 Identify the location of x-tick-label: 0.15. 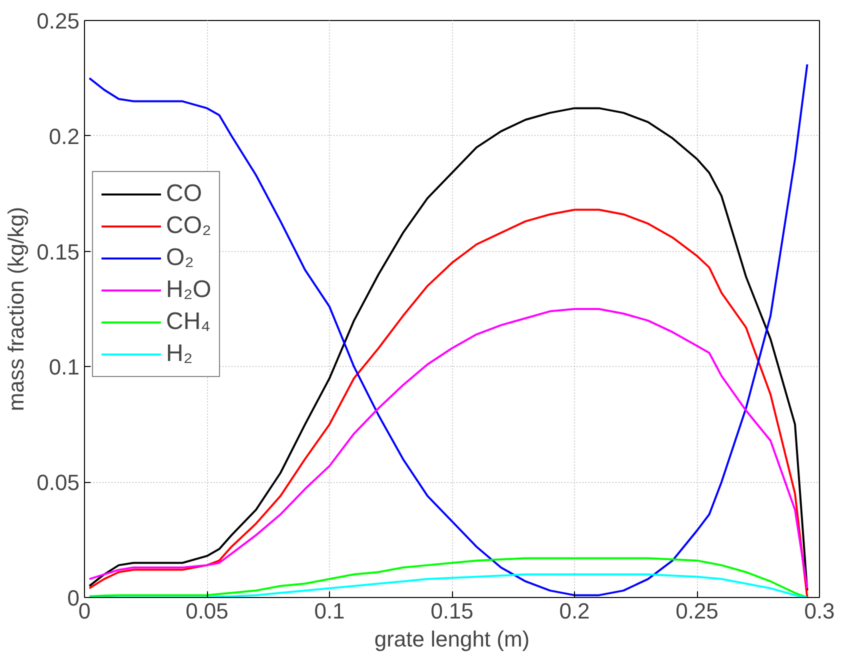
(452, 611).